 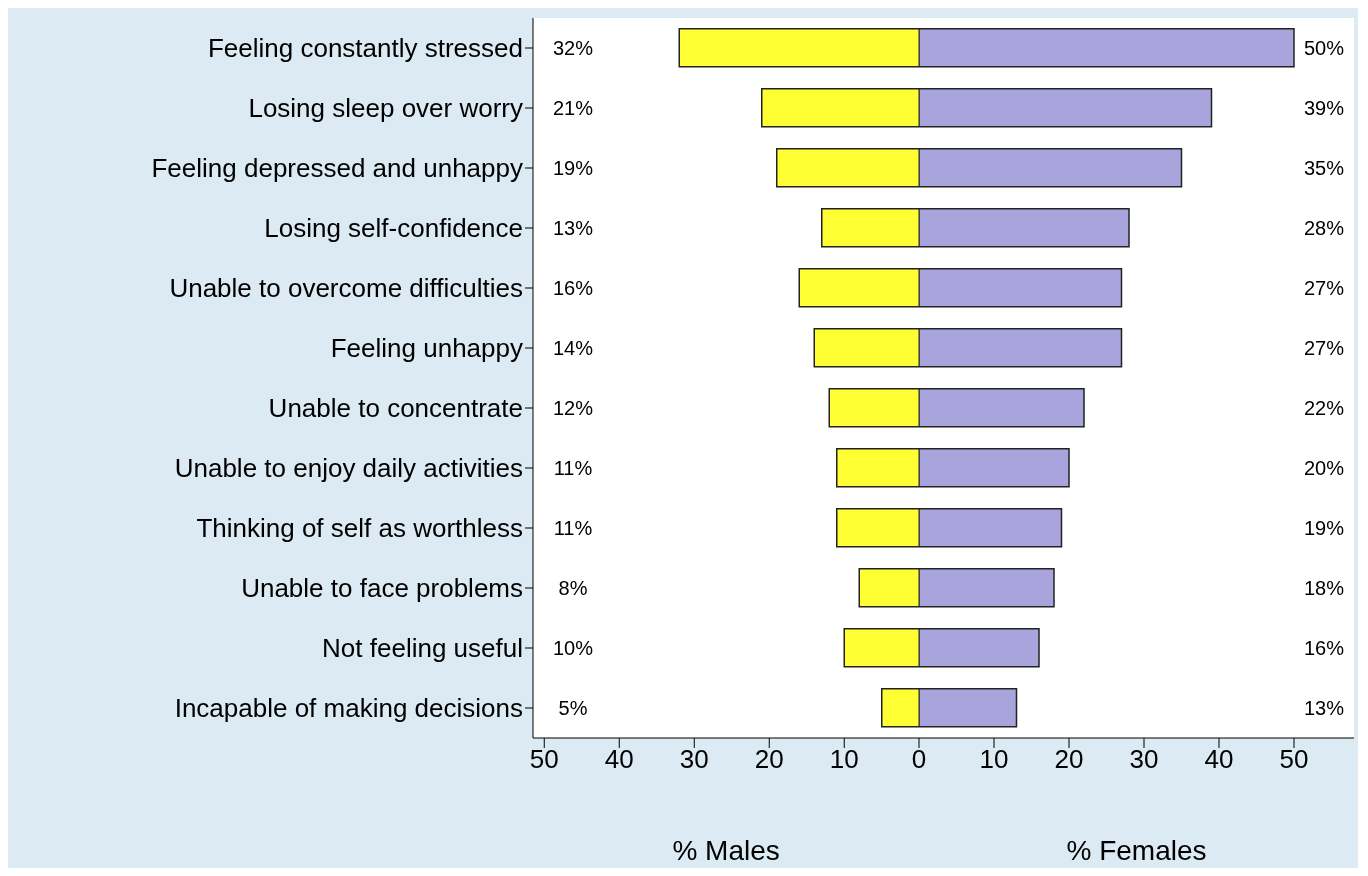 I want to click on data-label: 35%, so click(x=1324, y=167).